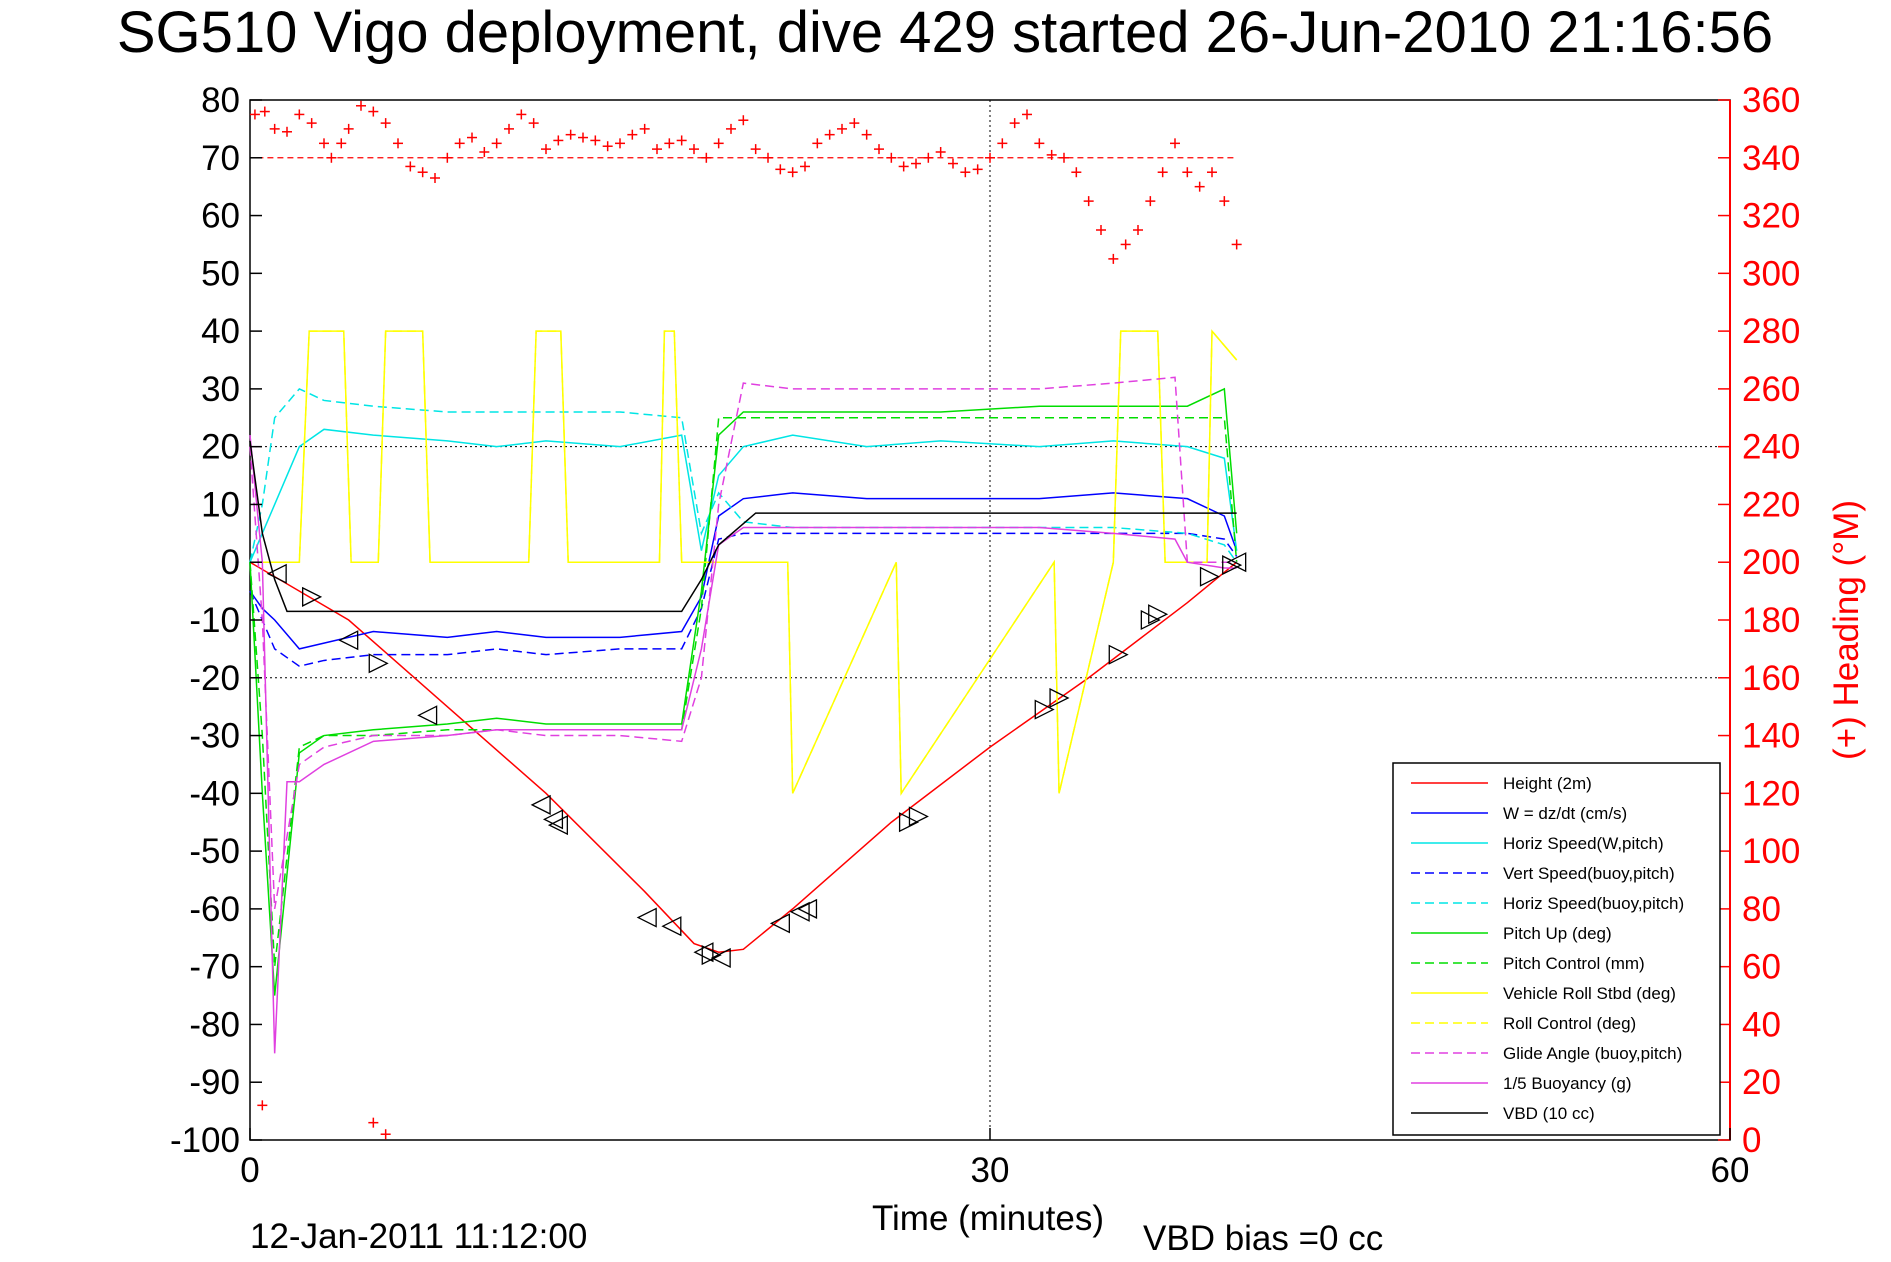 The height and width of the screenshot is (1262, 1891). I want to click on y2-tick-label: 200, so click(1771, 562).